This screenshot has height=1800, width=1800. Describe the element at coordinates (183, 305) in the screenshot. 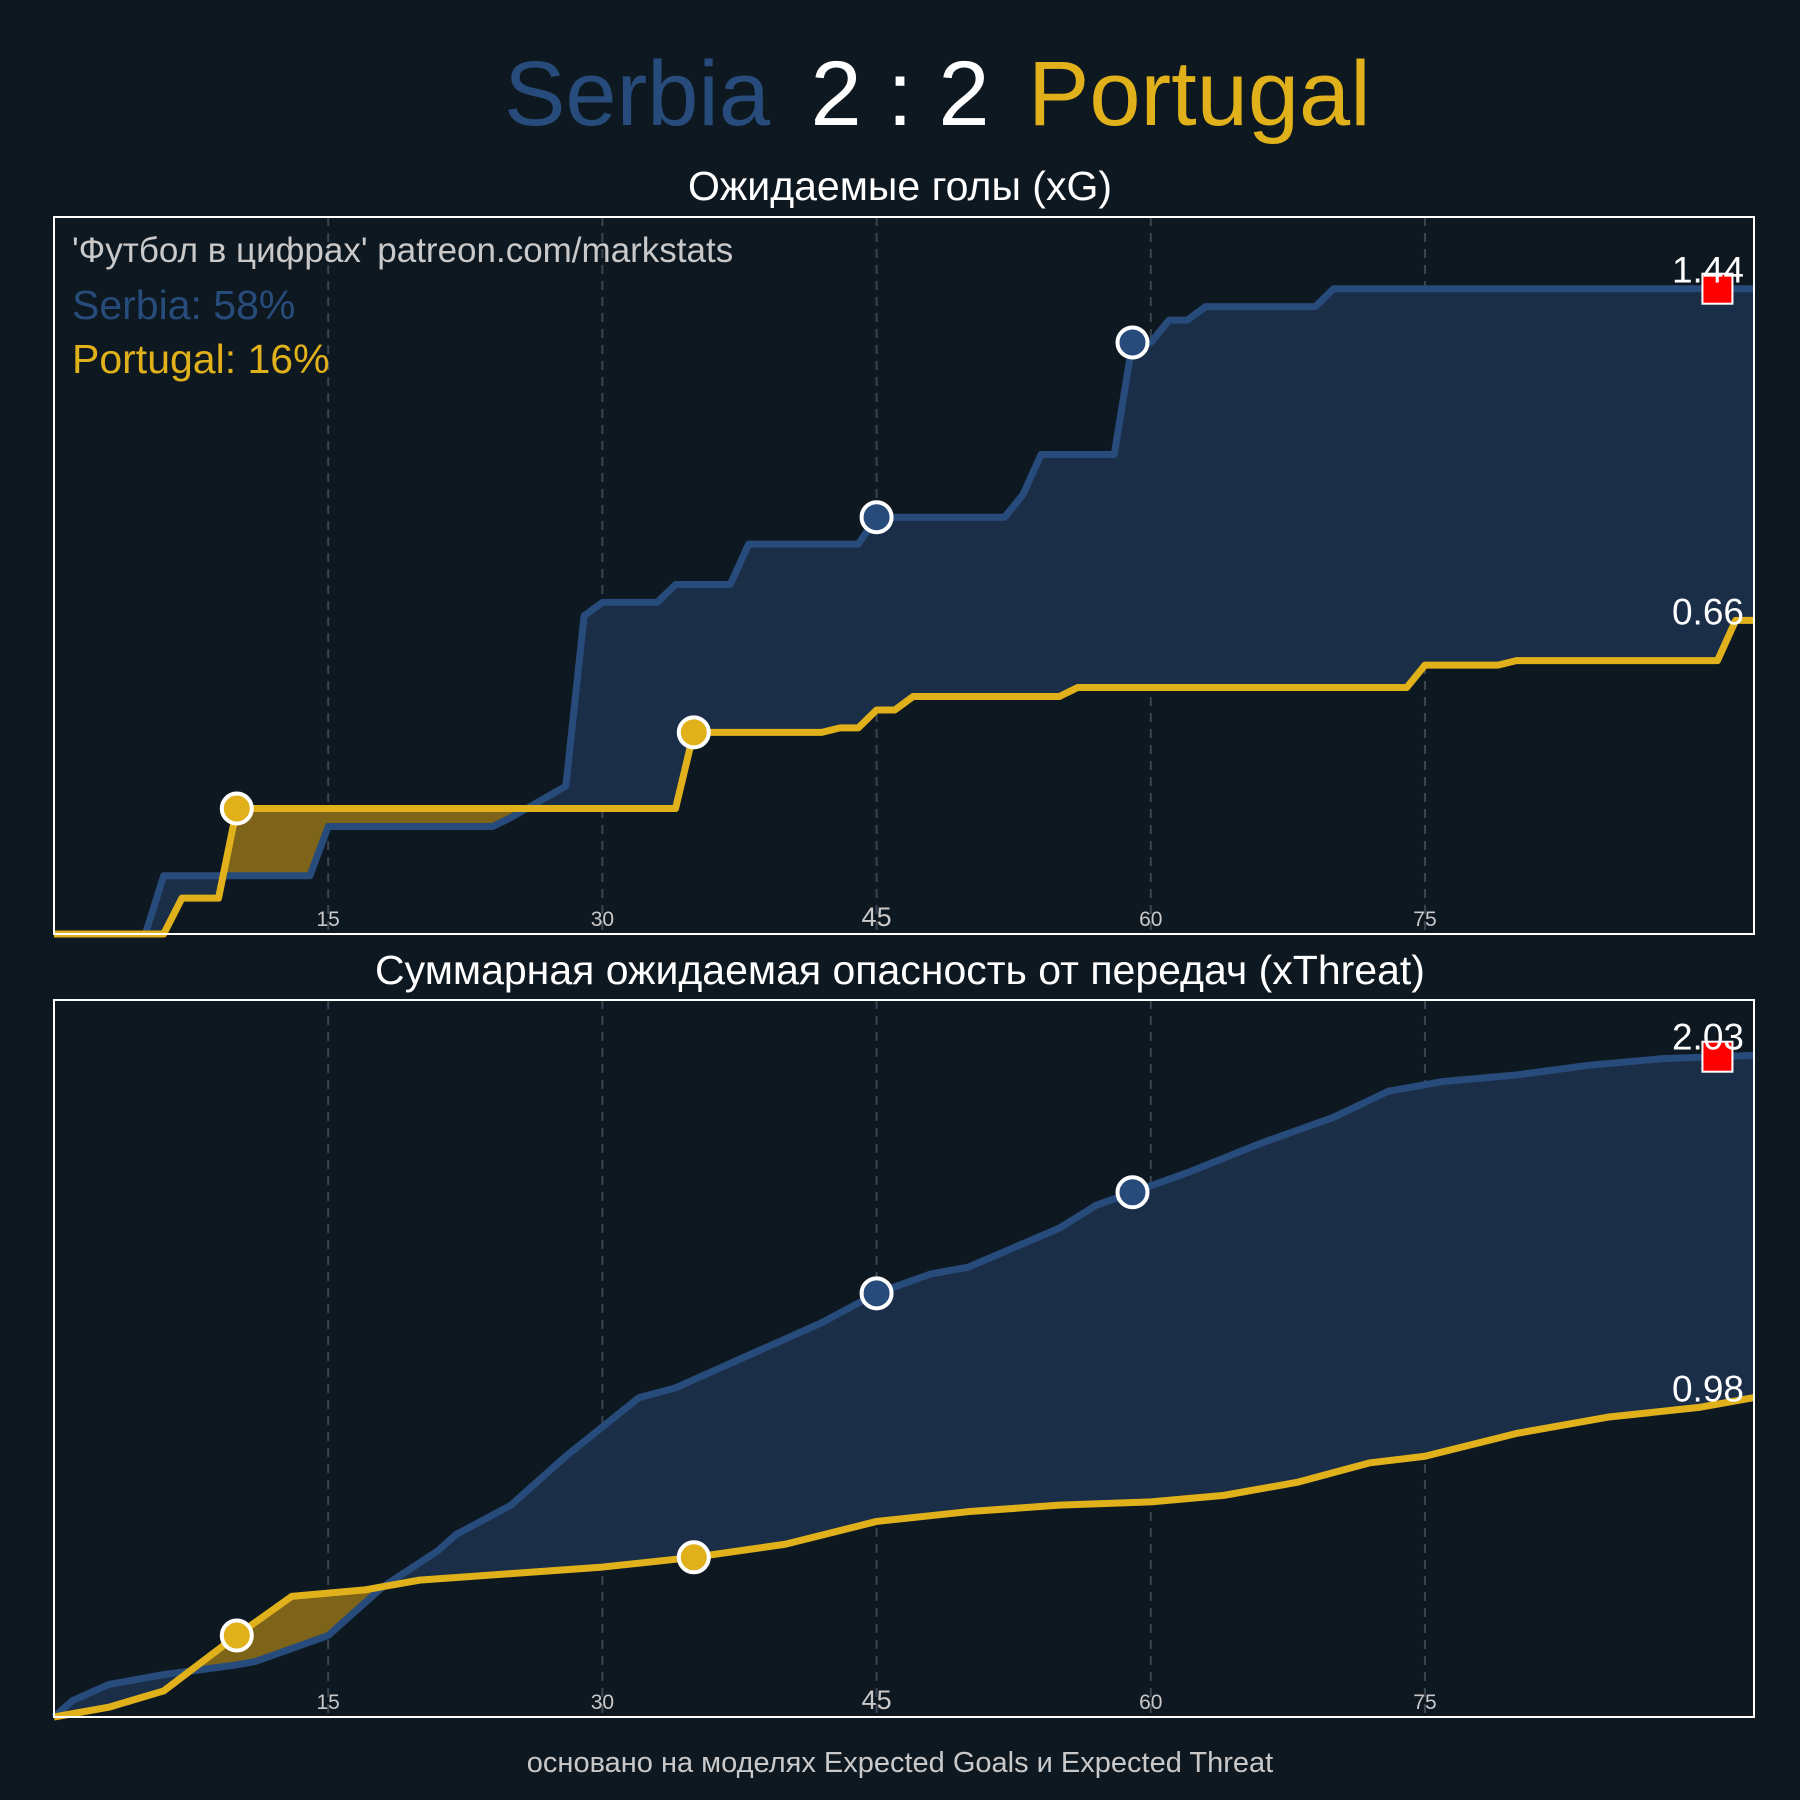

I see `home-win-probability: Serbia: 58%` at that location.